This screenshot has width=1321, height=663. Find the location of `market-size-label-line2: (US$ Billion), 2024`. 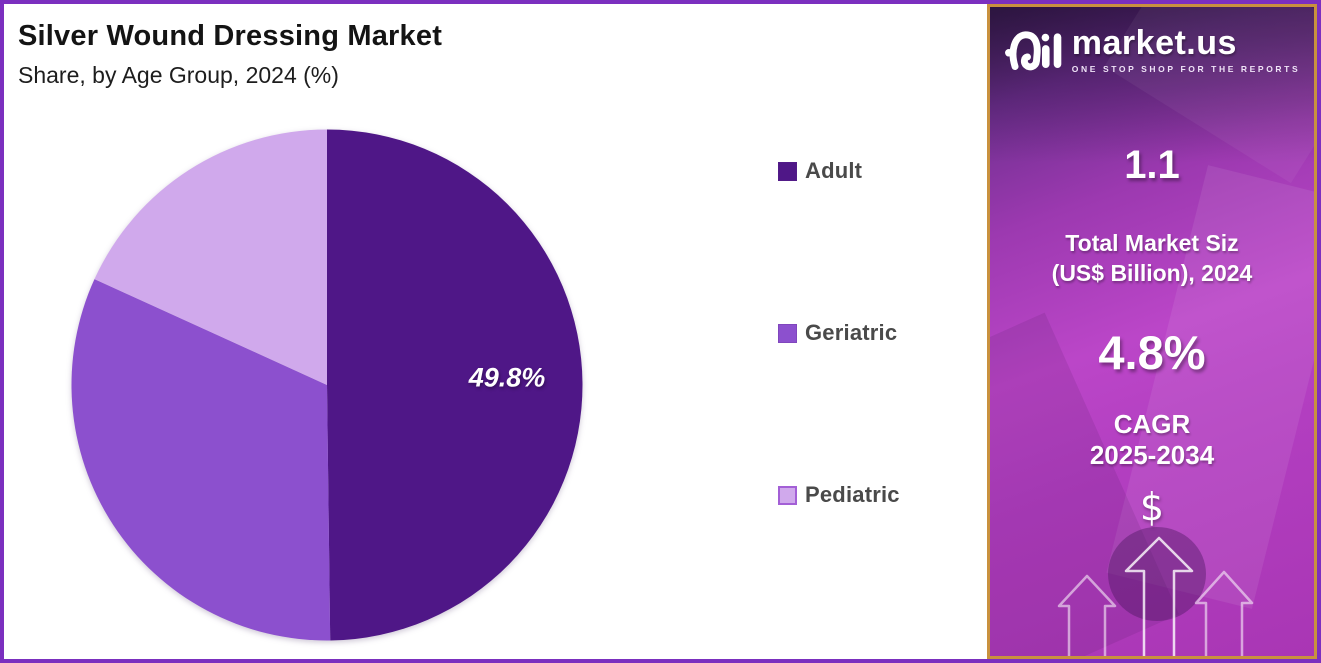

market-size-label-line2: (US$ Billion), 2024 is located at coordinates (1152, 272).